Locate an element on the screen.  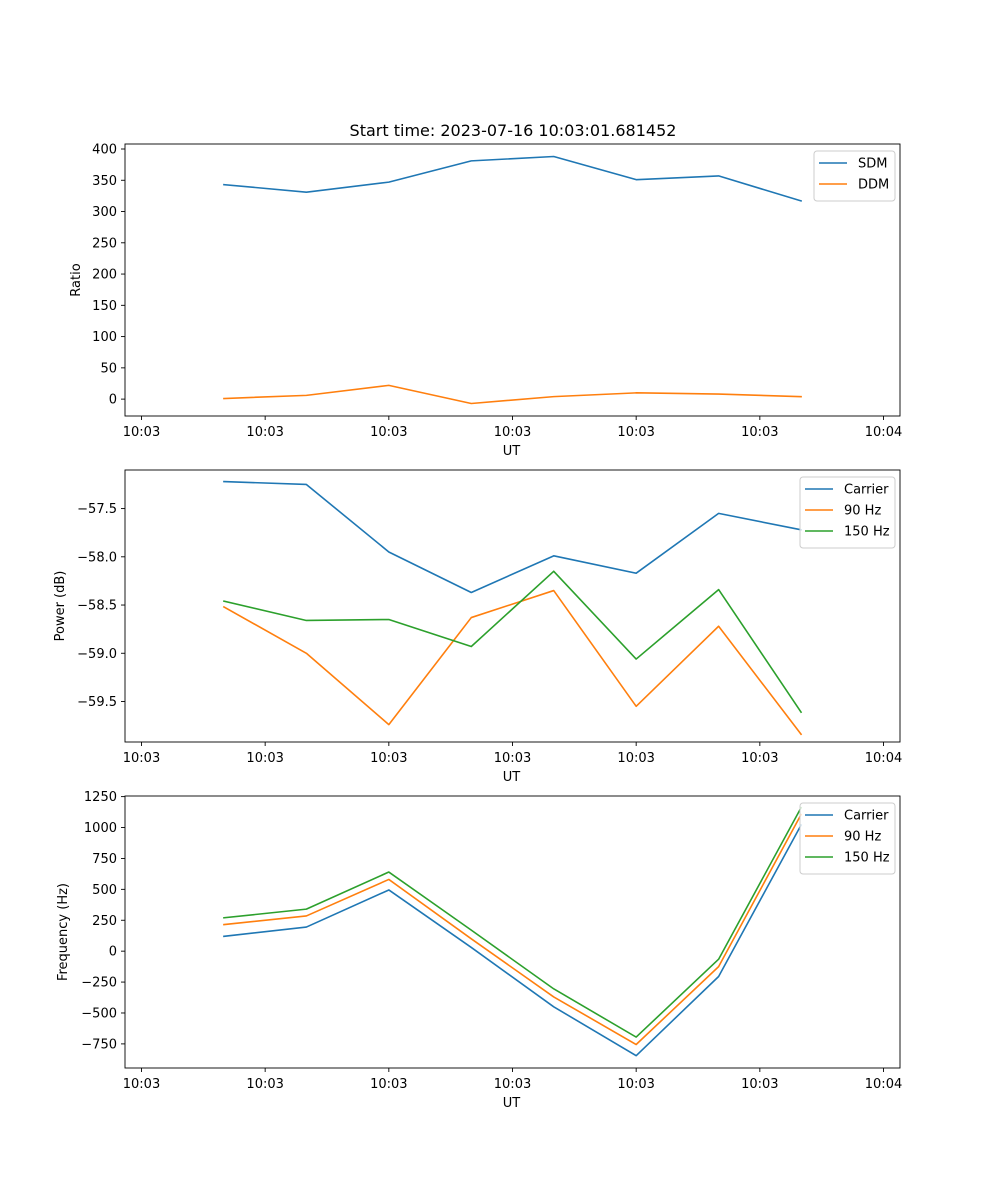
y-axis-label: Frequency (Hz) is located at coordinates (63, 932).